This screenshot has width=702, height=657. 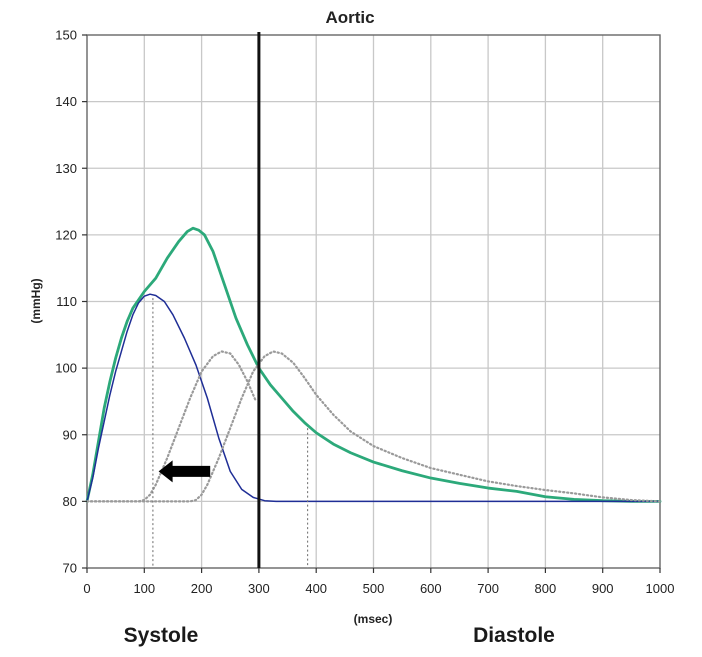 I want to click on left-arrow-annotation, so click(x=184, y=471).